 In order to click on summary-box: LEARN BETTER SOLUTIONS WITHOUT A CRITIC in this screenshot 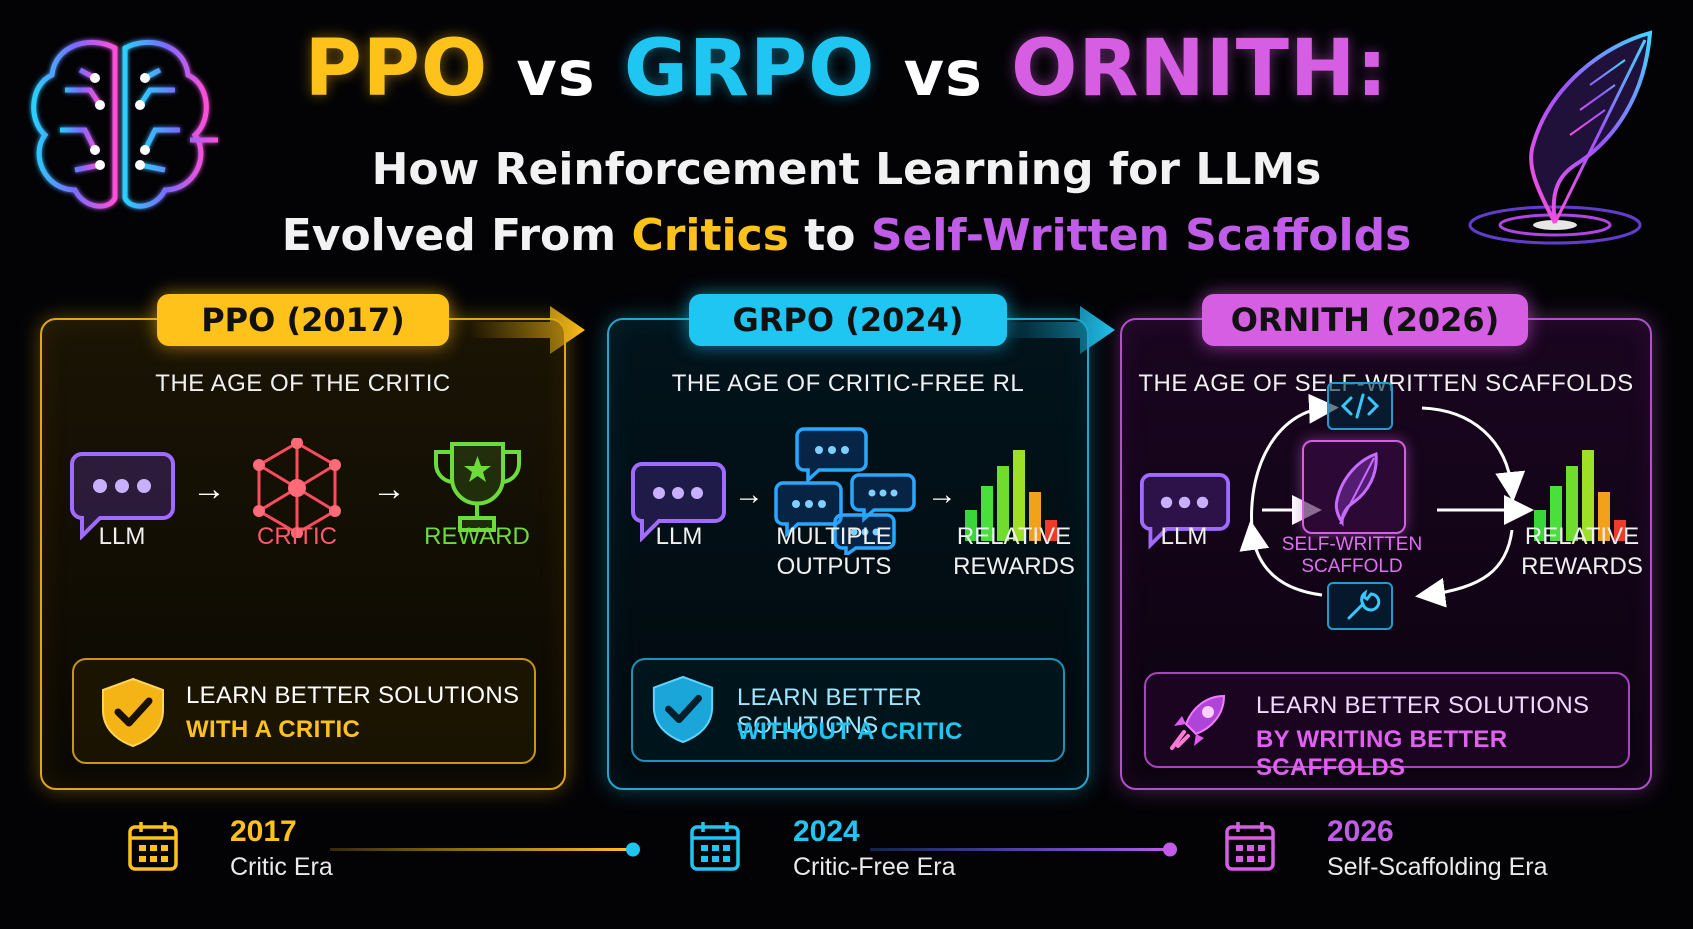, I will do `click(848, 710)`.